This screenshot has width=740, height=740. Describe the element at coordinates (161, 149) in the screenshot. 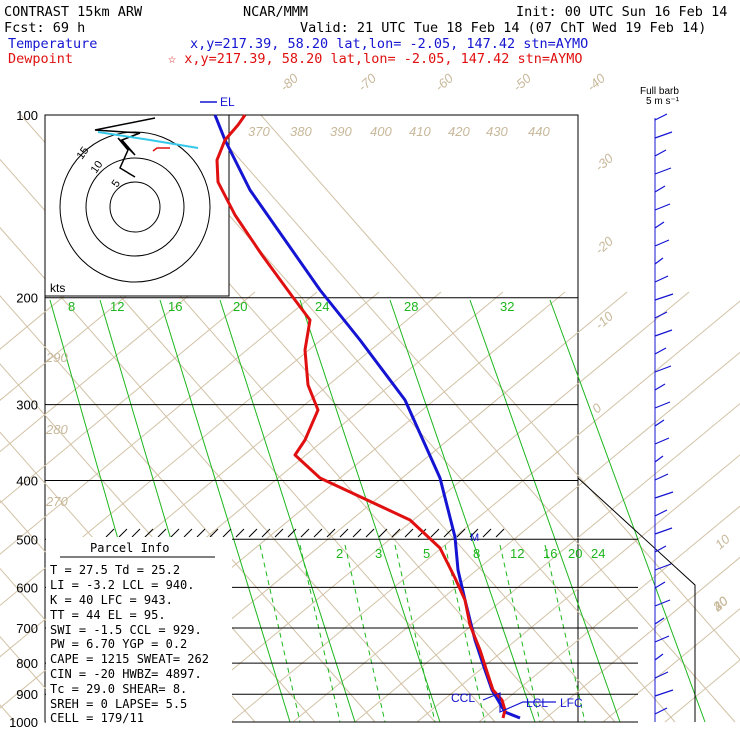

I see `storm-motion` at that location.